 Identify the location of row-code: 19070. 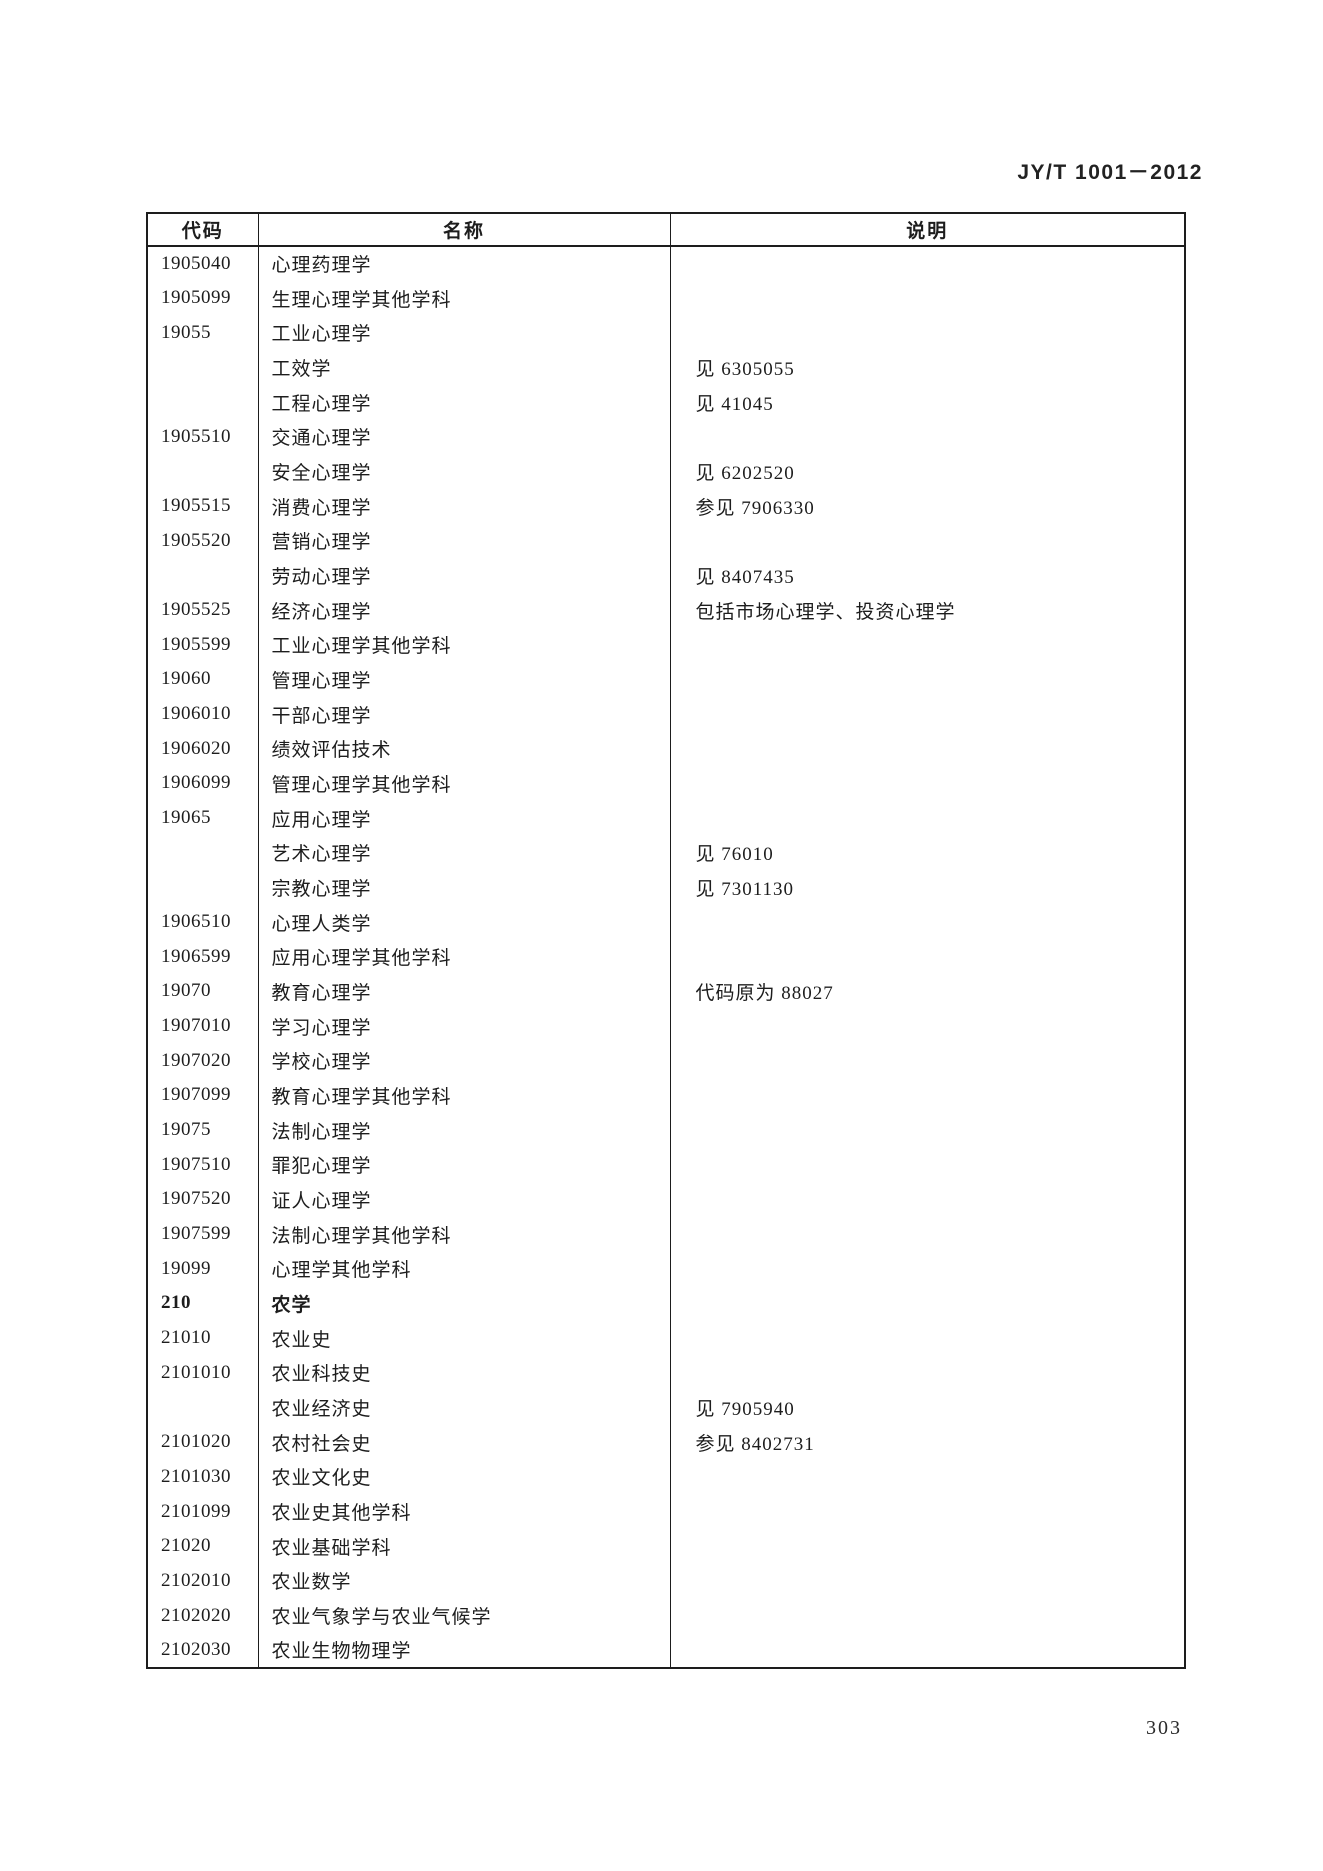
(203, 991).